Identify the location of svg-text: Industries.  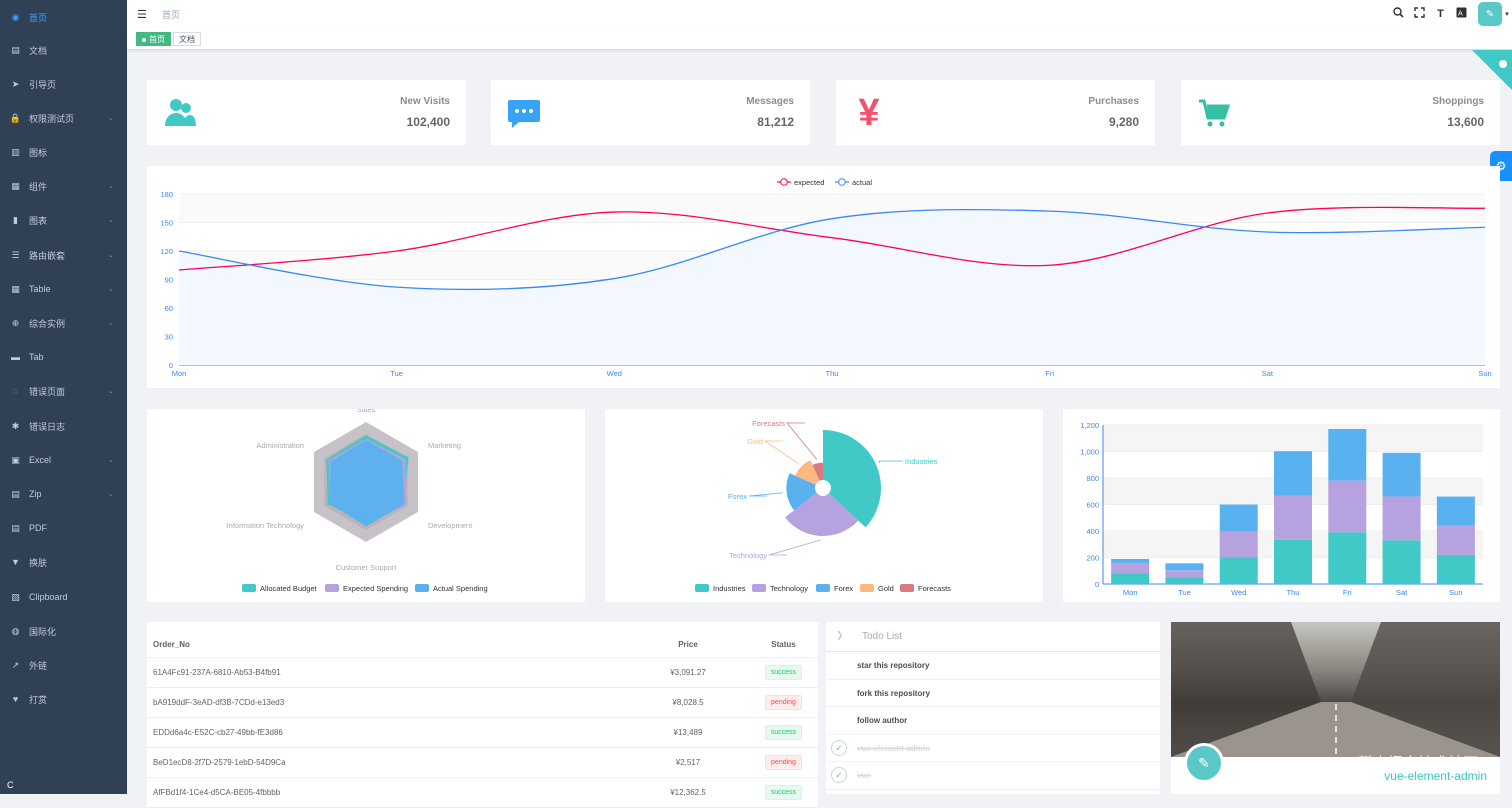
(729, 588).